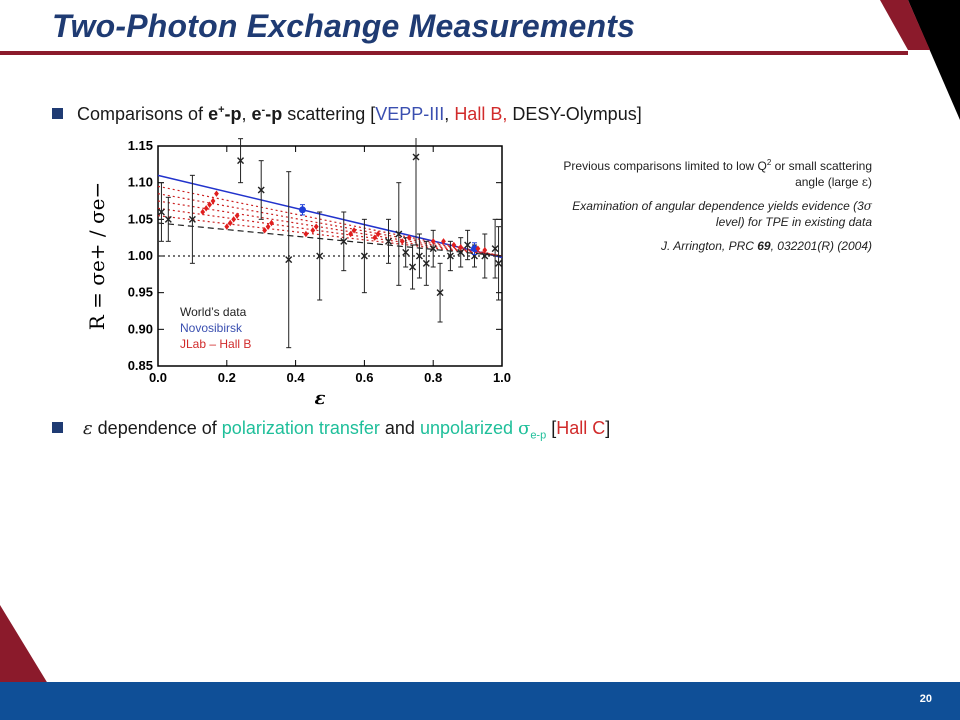 The height and width of the screenshot is (720, 960). I want to click on x-tick-label: 0.0, so click(158, 377).